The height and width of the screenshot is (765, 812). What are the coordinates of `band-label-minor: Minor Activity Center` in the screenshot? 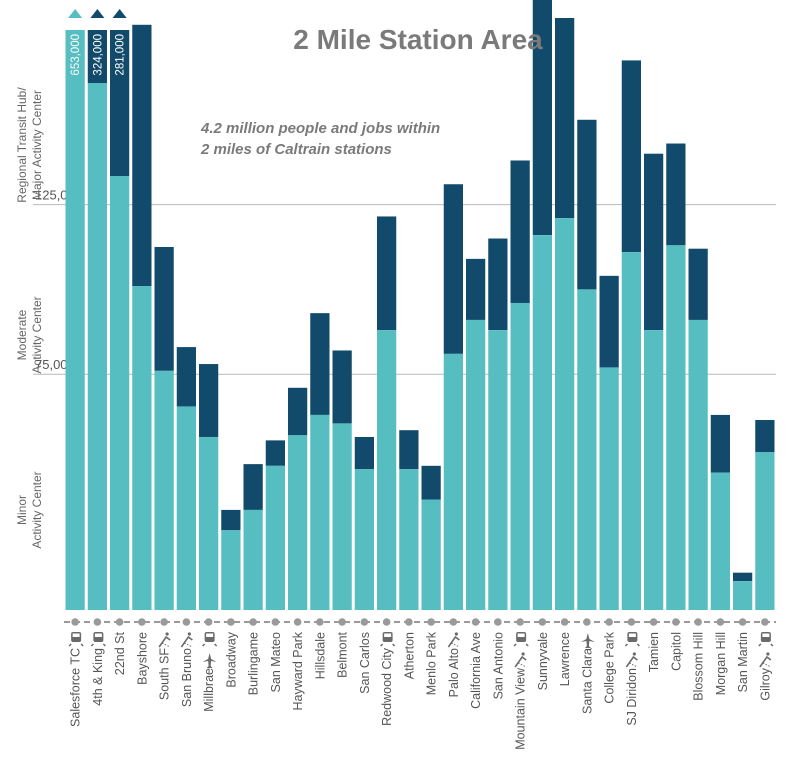 It's located at (29, 509).